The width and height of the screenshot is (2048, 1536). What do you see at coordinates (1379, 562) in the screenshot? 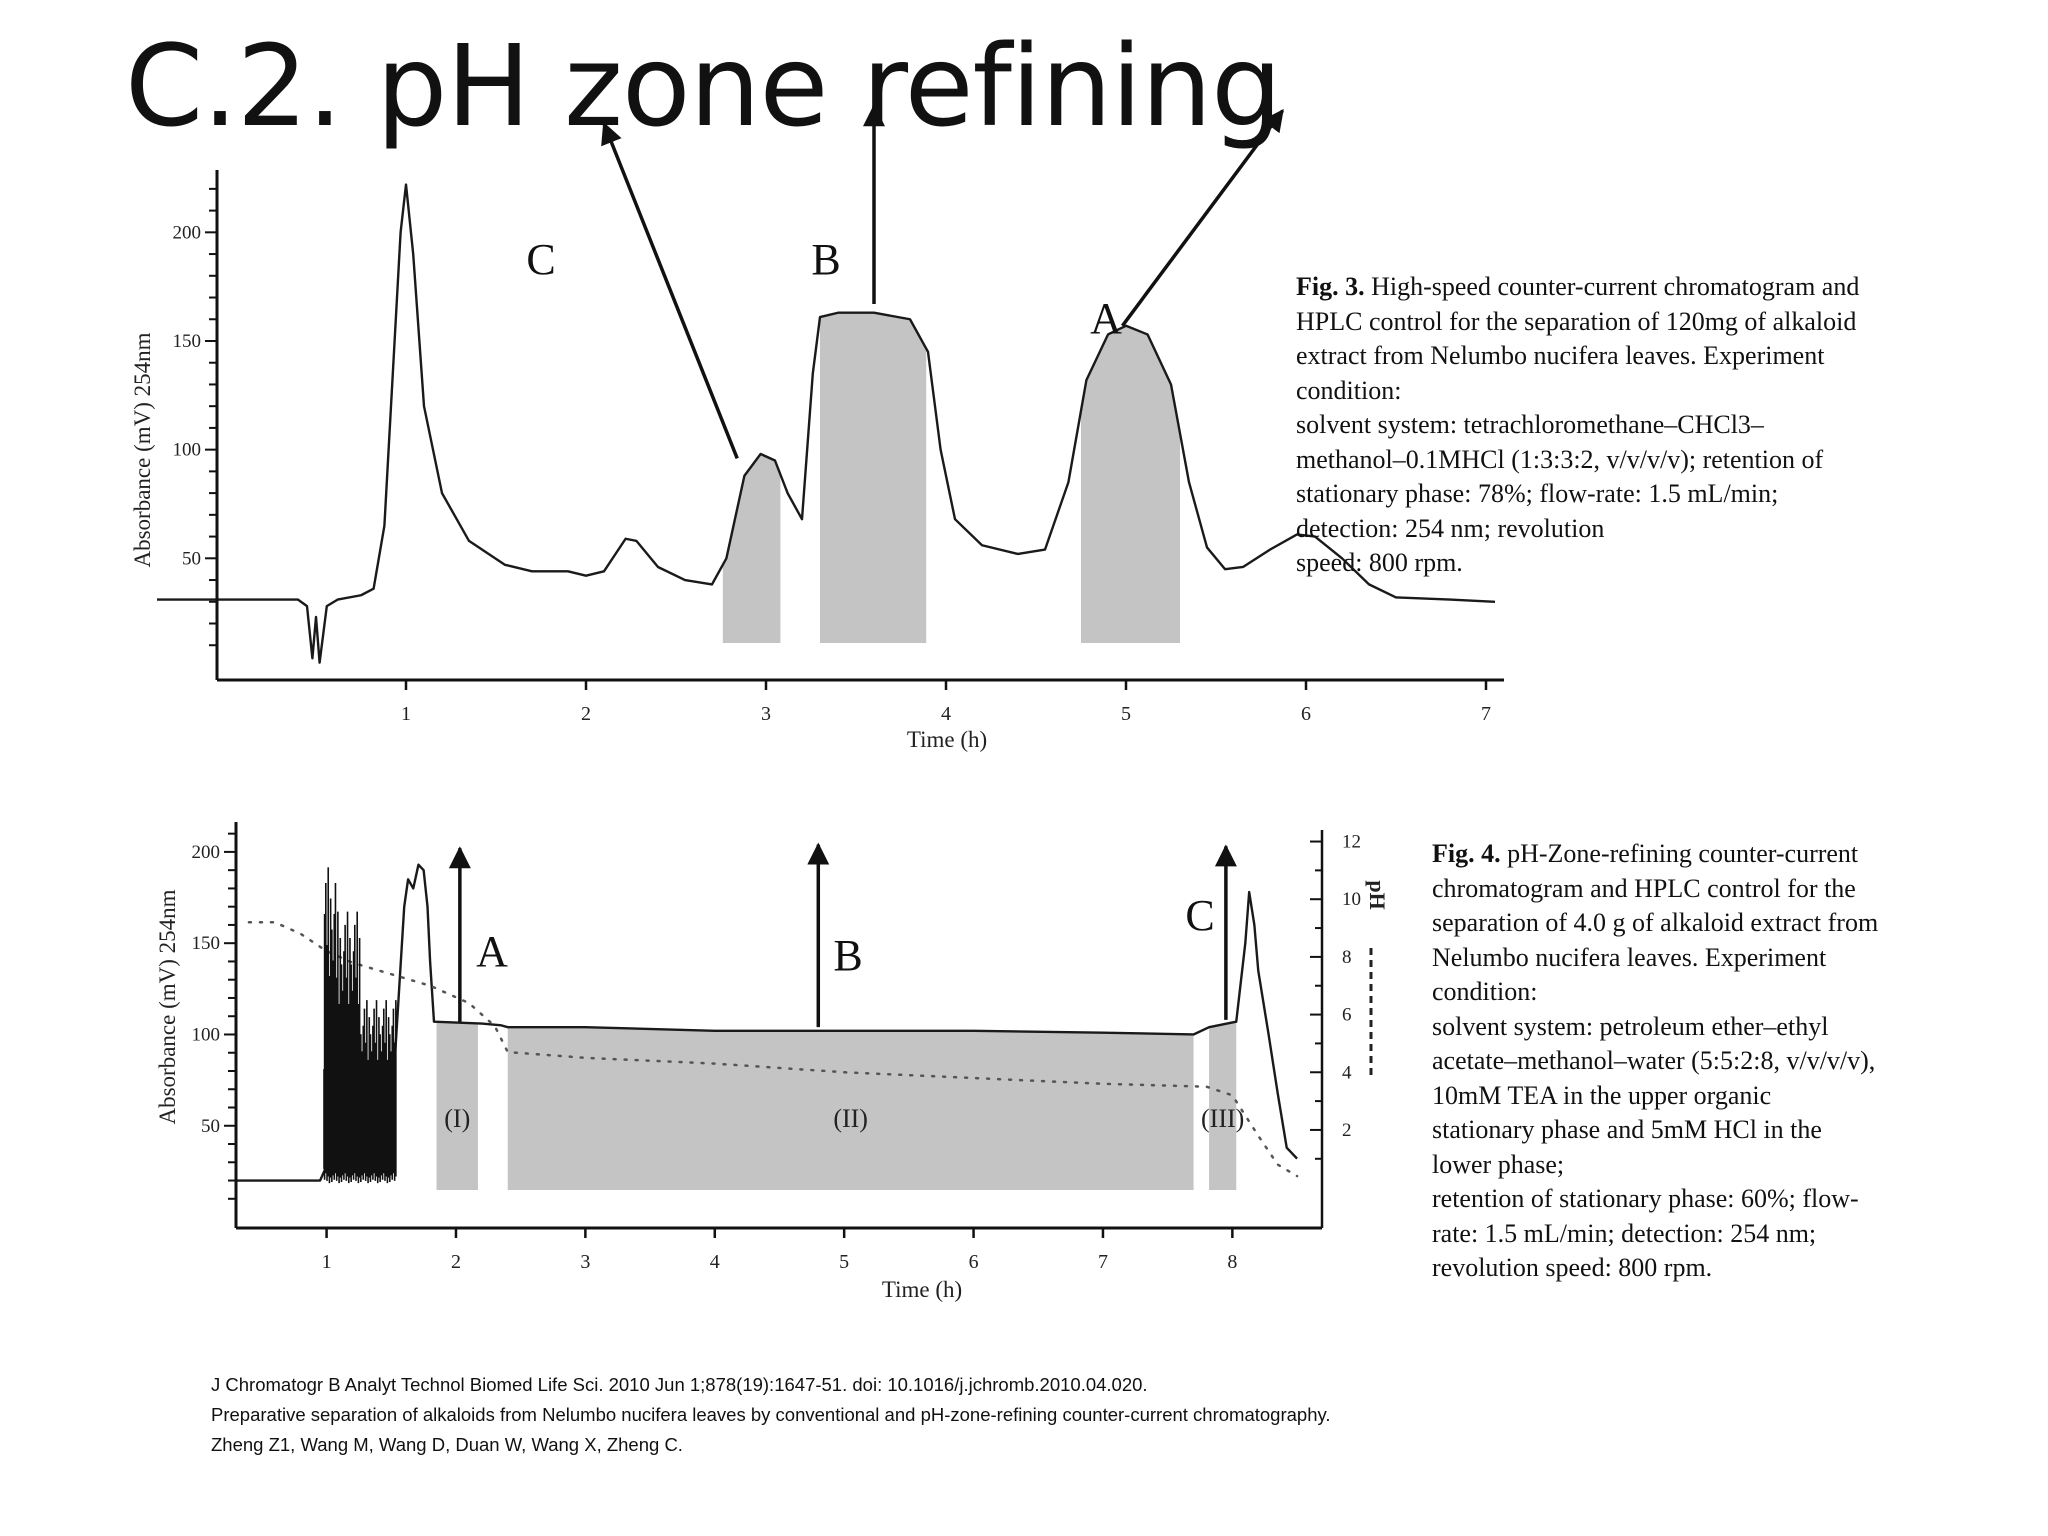
I see `fig3-caption-line-8: speed: 800 rpm.` at bounding box center [1379, 562].